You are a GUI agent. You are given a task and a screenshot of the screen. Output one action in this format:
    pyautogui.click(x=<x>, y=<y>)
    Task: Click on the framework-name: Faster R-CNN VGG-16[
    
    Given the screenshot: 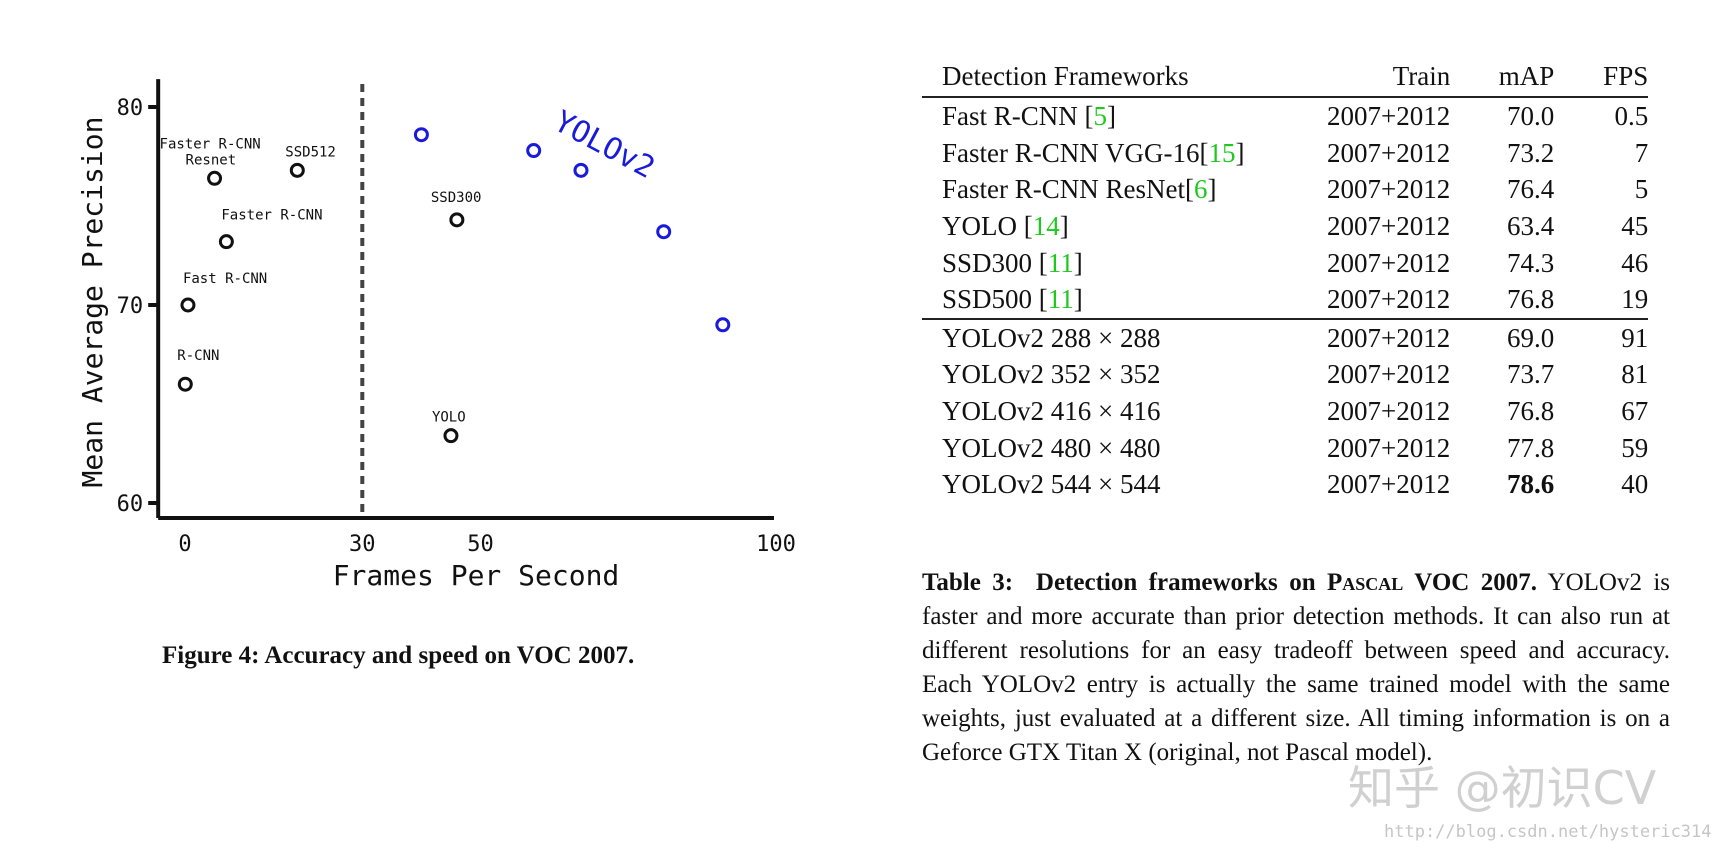 What is the action you would take?
    pyautogui.click(x=1075, y=152)
    